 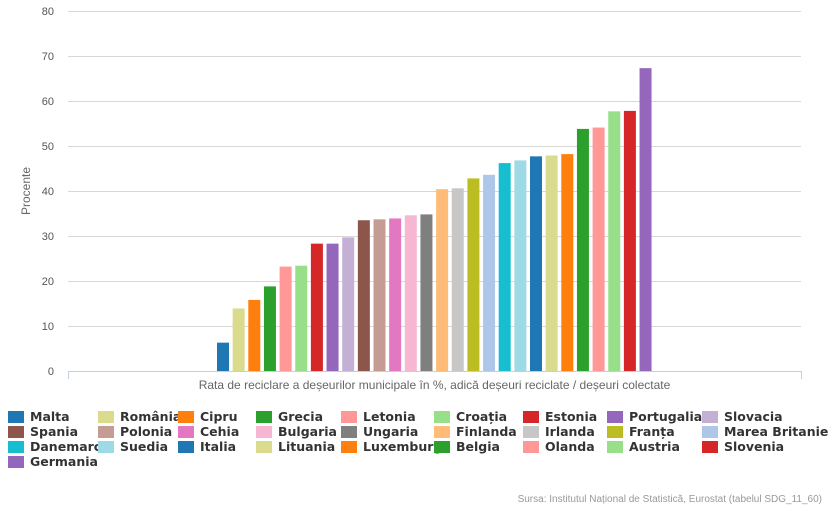 What do you see at coordinates (571, 416) in the screenshot?
I see `legend-label: Estonia` at bounding box center [571, 416].